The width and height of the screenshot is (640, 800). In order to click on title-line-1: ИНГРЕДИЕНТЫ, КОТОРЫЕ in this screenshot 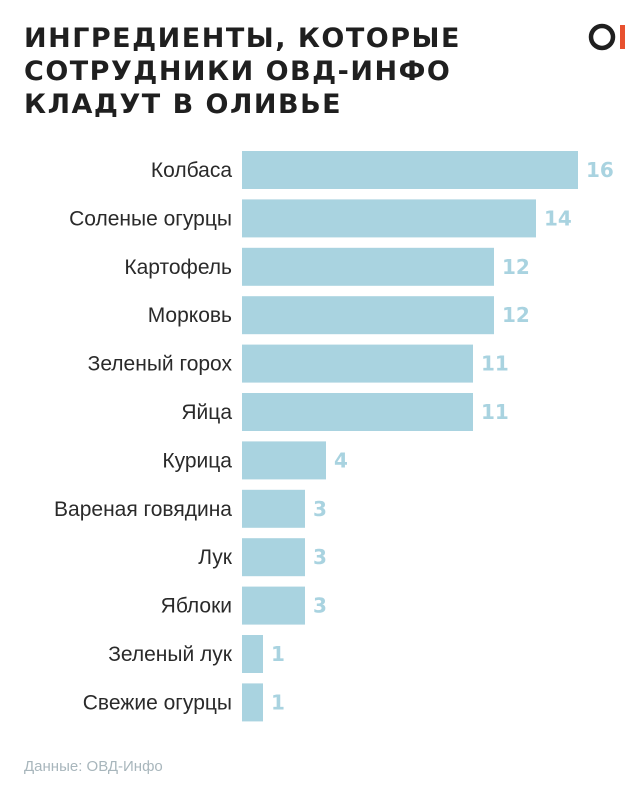, I will do `click(242, 38)`.